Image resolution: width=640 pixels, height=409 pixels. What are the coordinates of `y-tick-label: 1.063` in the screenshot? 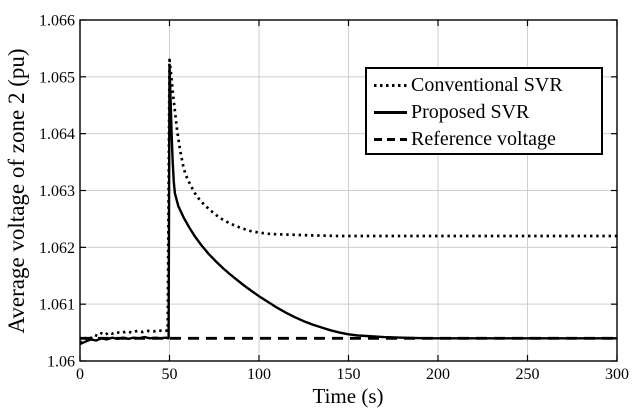 It's located at (57, 191).